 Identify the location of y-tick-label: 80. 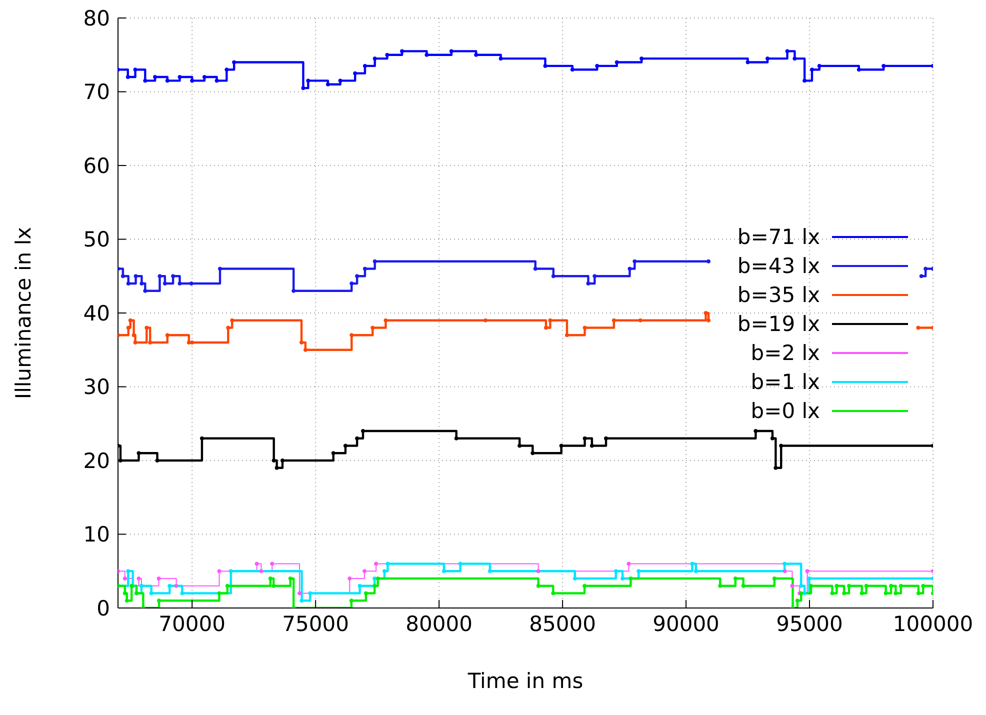
(96, 18).